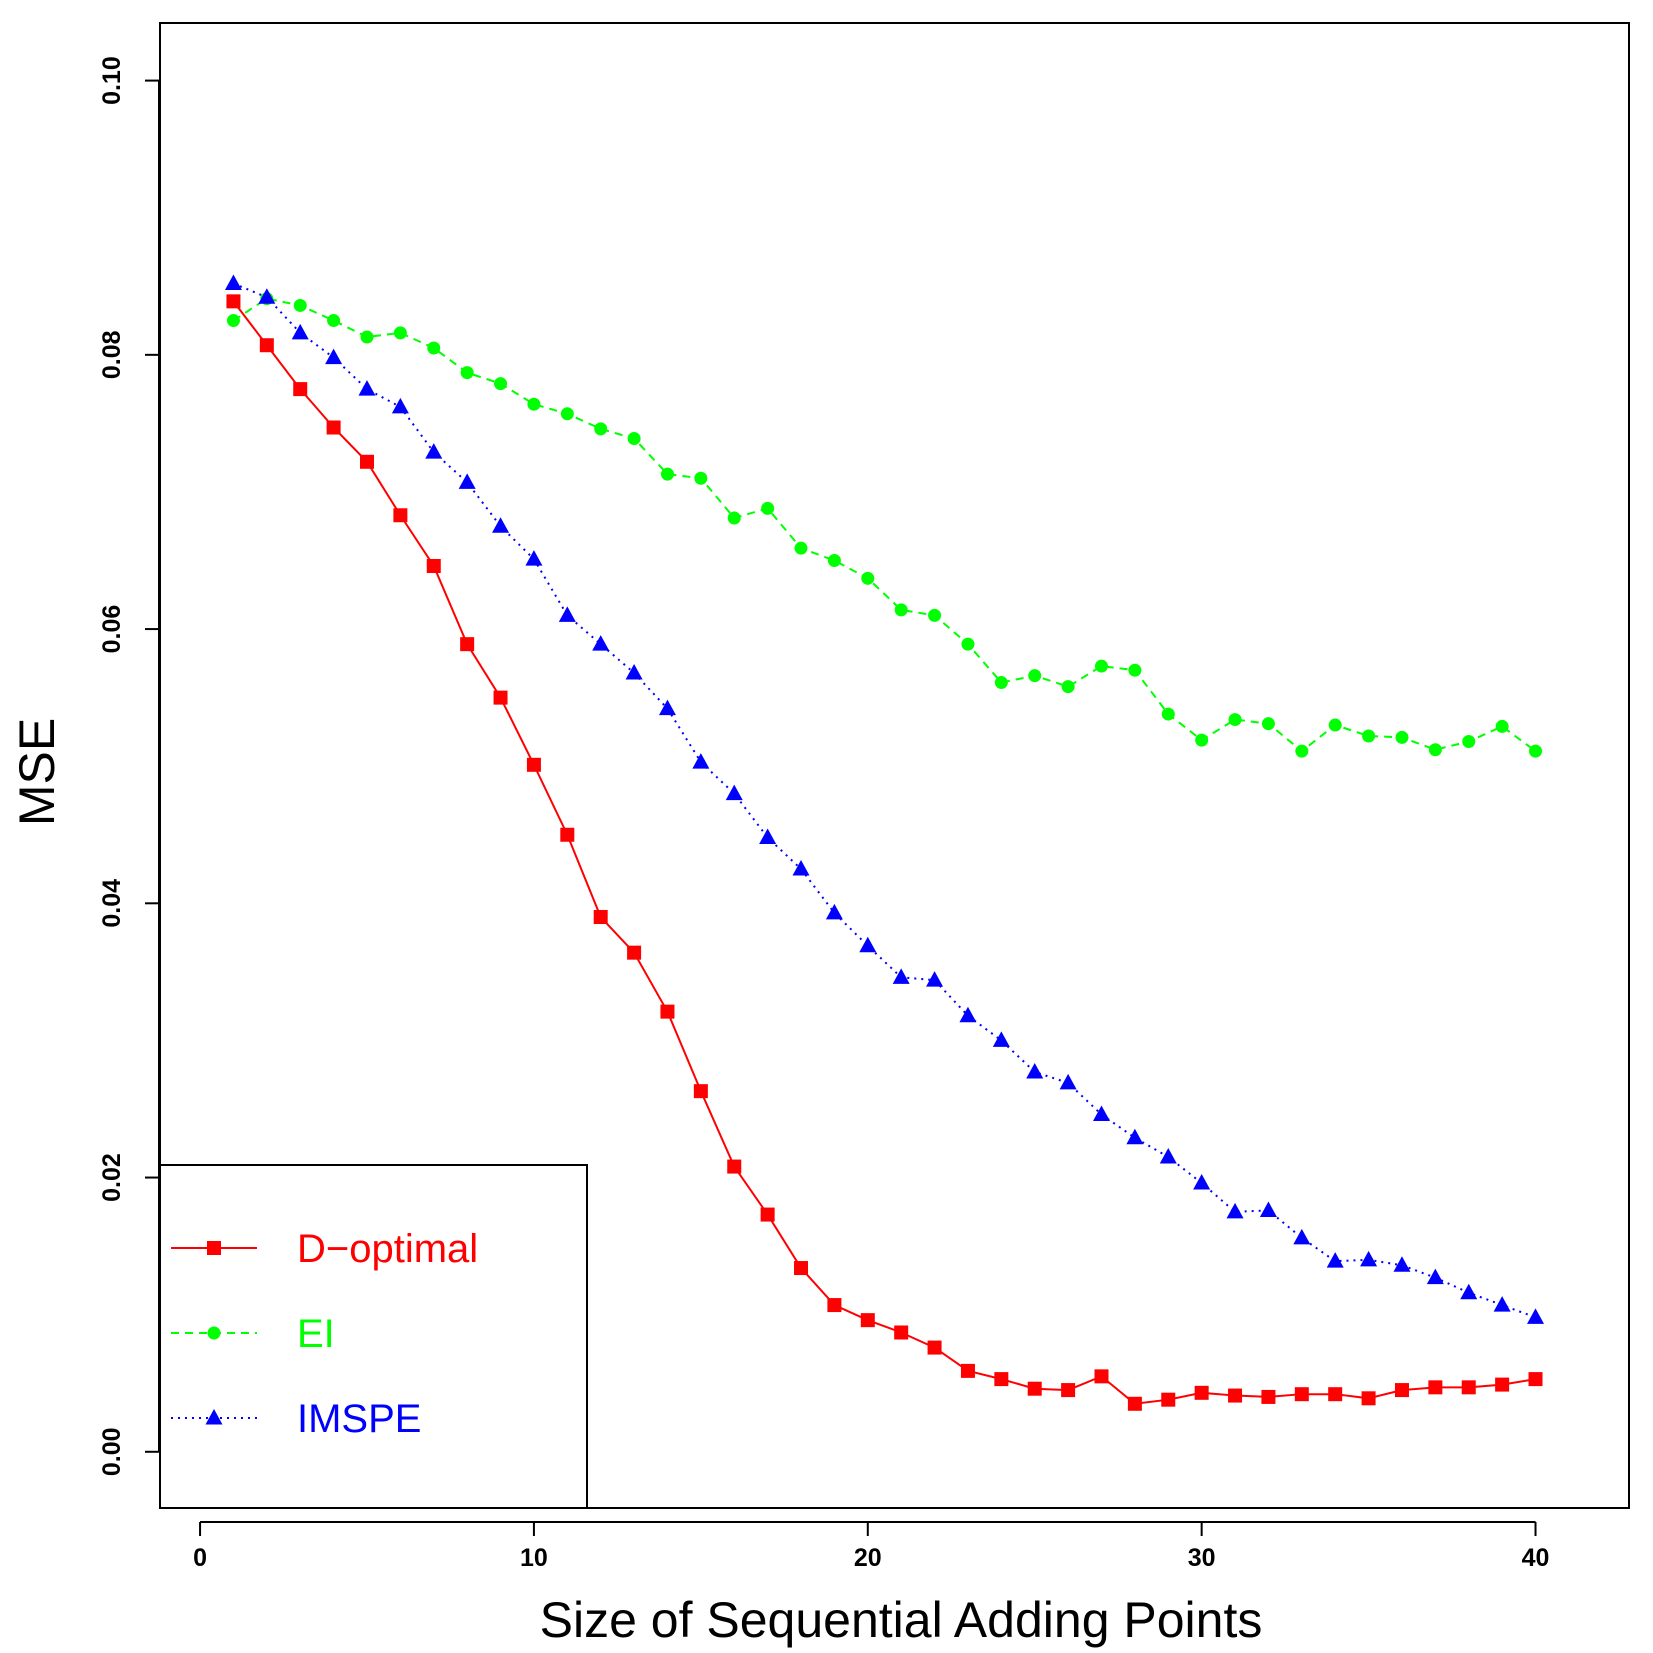 The height and width of the screenshot is (1653, 1653). Describe the element at coordinates (373, 1336) in the screenshot. I see `legend-box` at that location.